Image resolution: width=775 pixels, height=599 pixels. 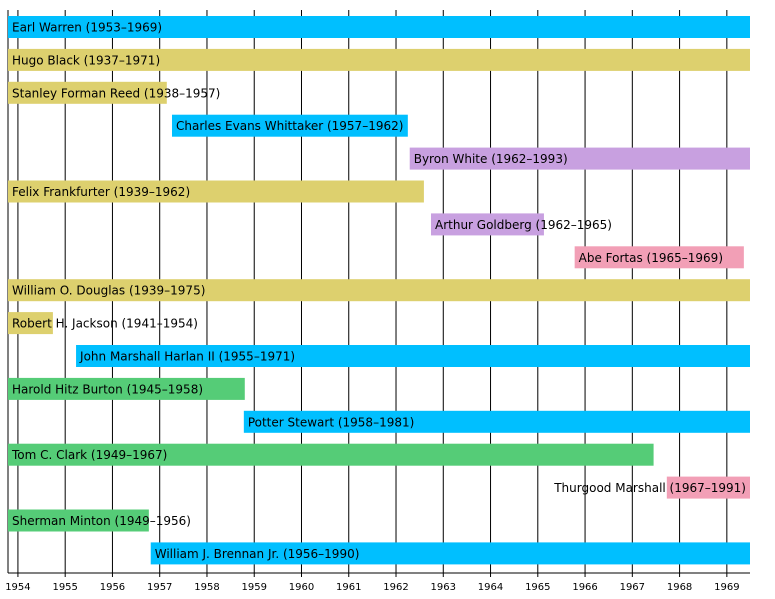 I want to click on x-tick-label: 1954, so click(x=17, y=587).